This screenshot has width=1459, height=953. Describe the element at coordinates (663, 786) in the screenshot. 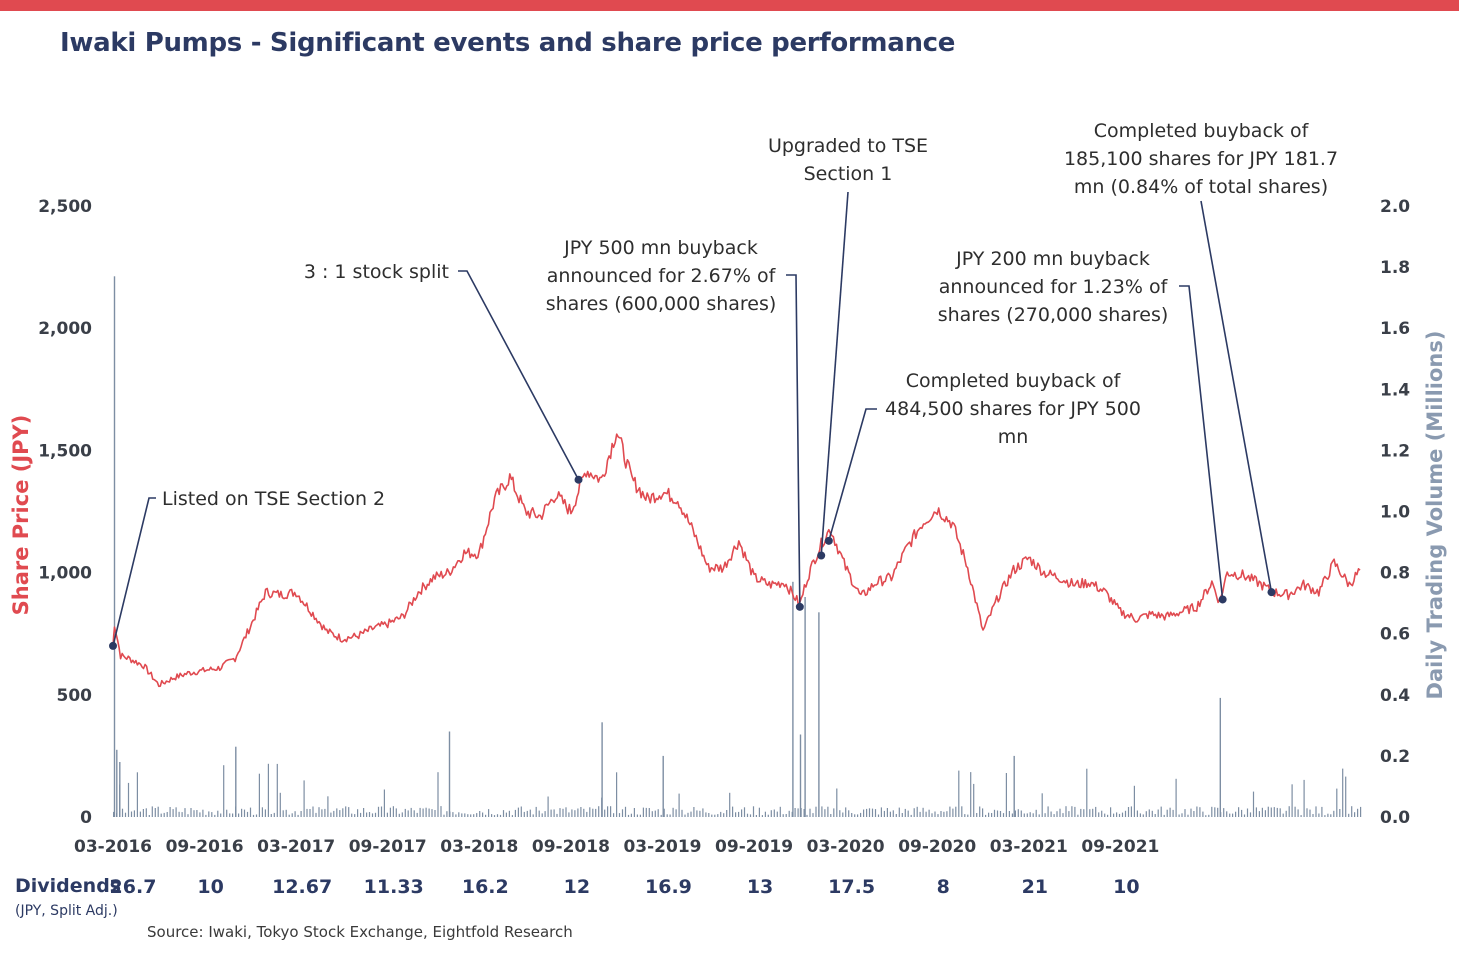

I see `volume-spike` at that location.